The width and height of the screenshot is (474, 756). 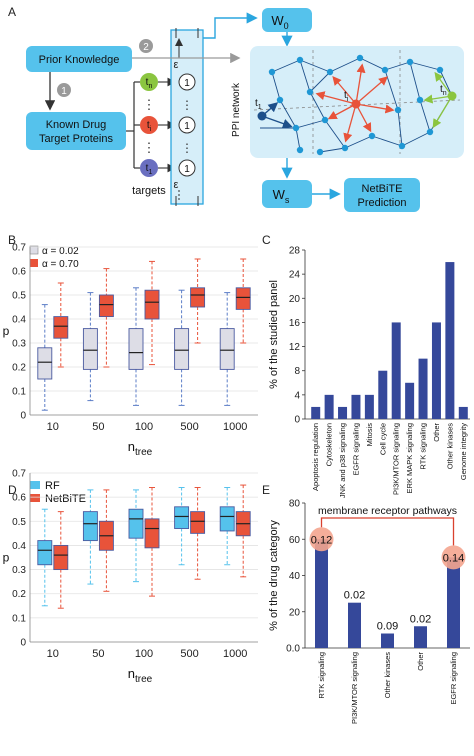 I want to click on ppi-edges, so click(x=356, y=105).